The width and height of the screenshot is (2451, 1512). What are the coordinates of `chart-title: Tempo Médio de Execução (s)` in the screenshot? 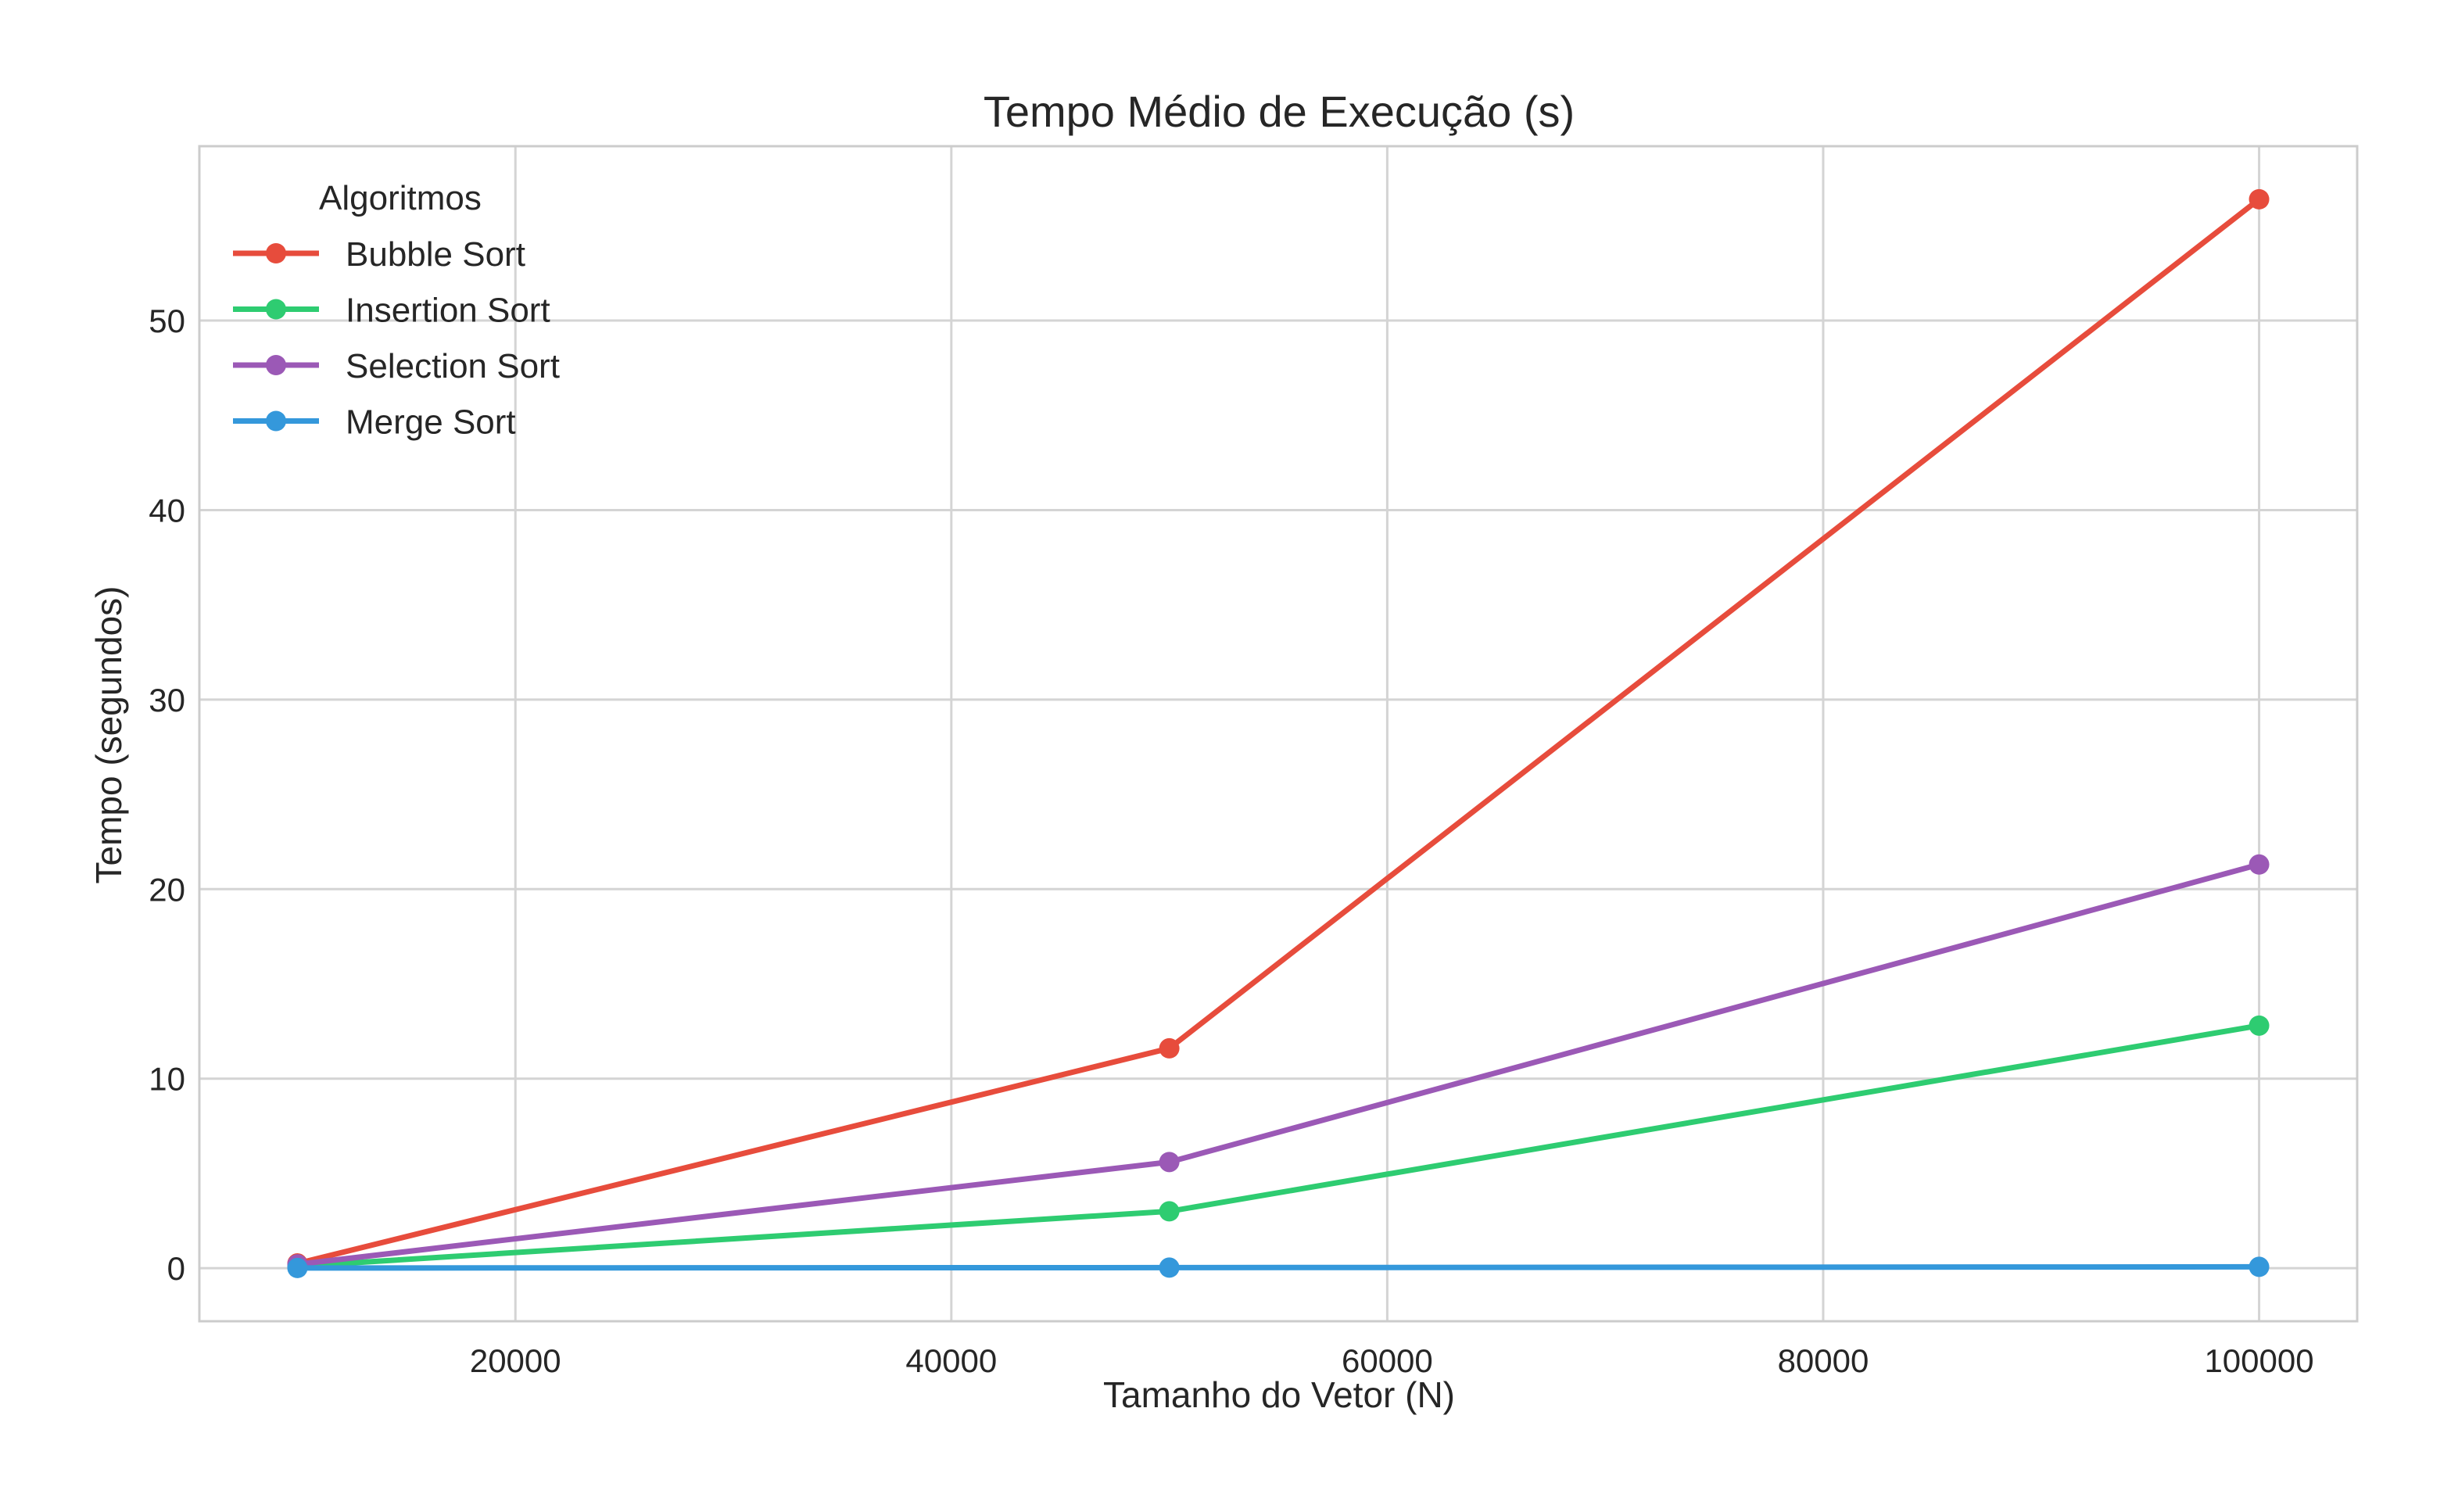 It's located at (1279, 111).